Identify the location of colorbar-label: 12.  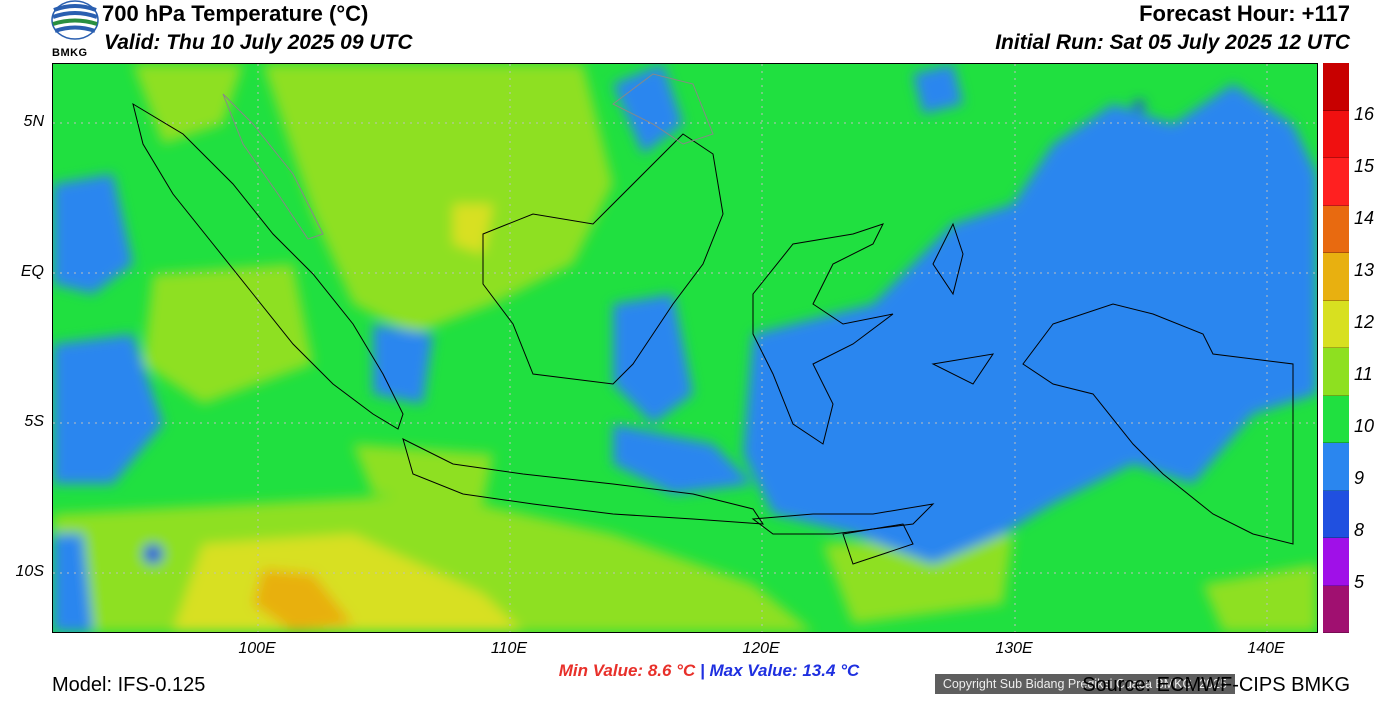
(1364, 322).